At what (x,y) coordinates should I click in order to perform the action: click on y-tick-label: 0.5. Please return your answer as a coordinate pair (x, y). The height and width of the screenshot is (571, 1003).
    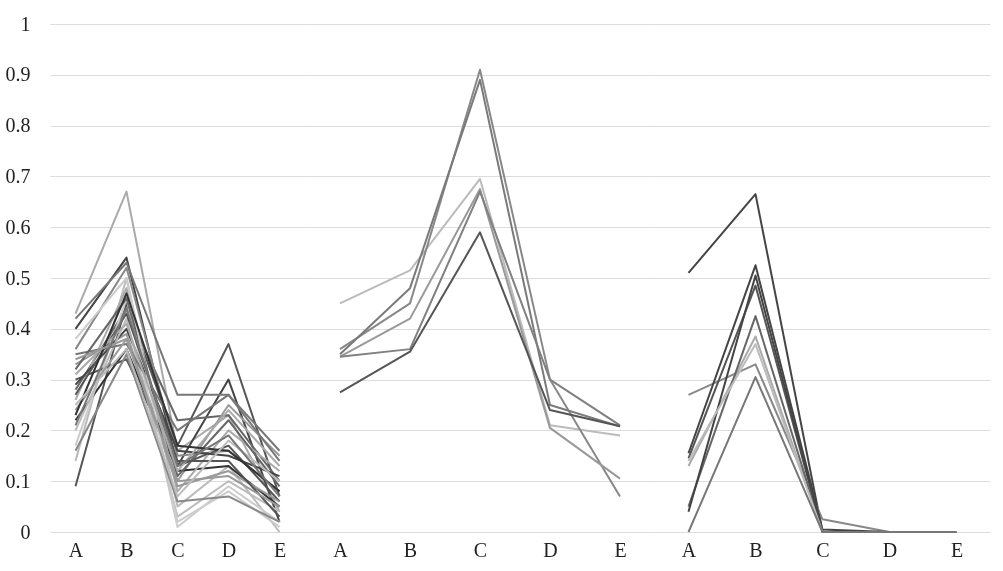
    Looking at the image, I should click on (18, 277).